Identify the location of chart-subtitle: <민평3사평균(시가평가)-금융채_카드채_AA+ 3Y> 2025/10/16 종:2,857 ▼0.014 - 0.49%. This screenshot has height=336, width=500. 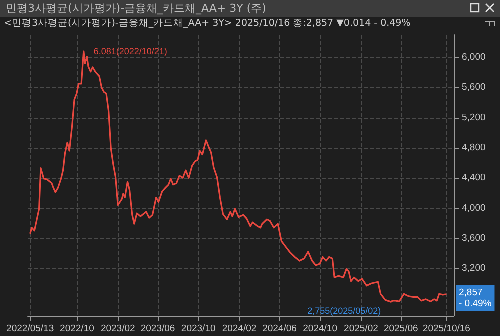
(207, 23).